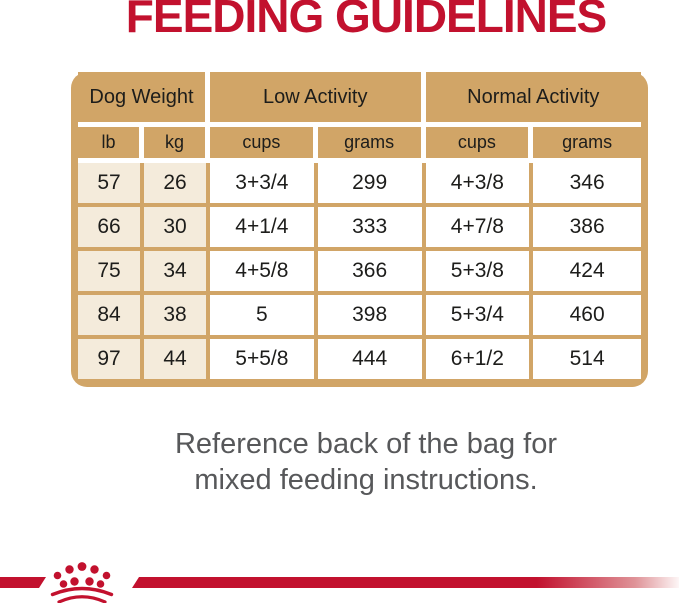 The image size is (679, 603). I want to click on table-cell: 398, so click(371, 317).